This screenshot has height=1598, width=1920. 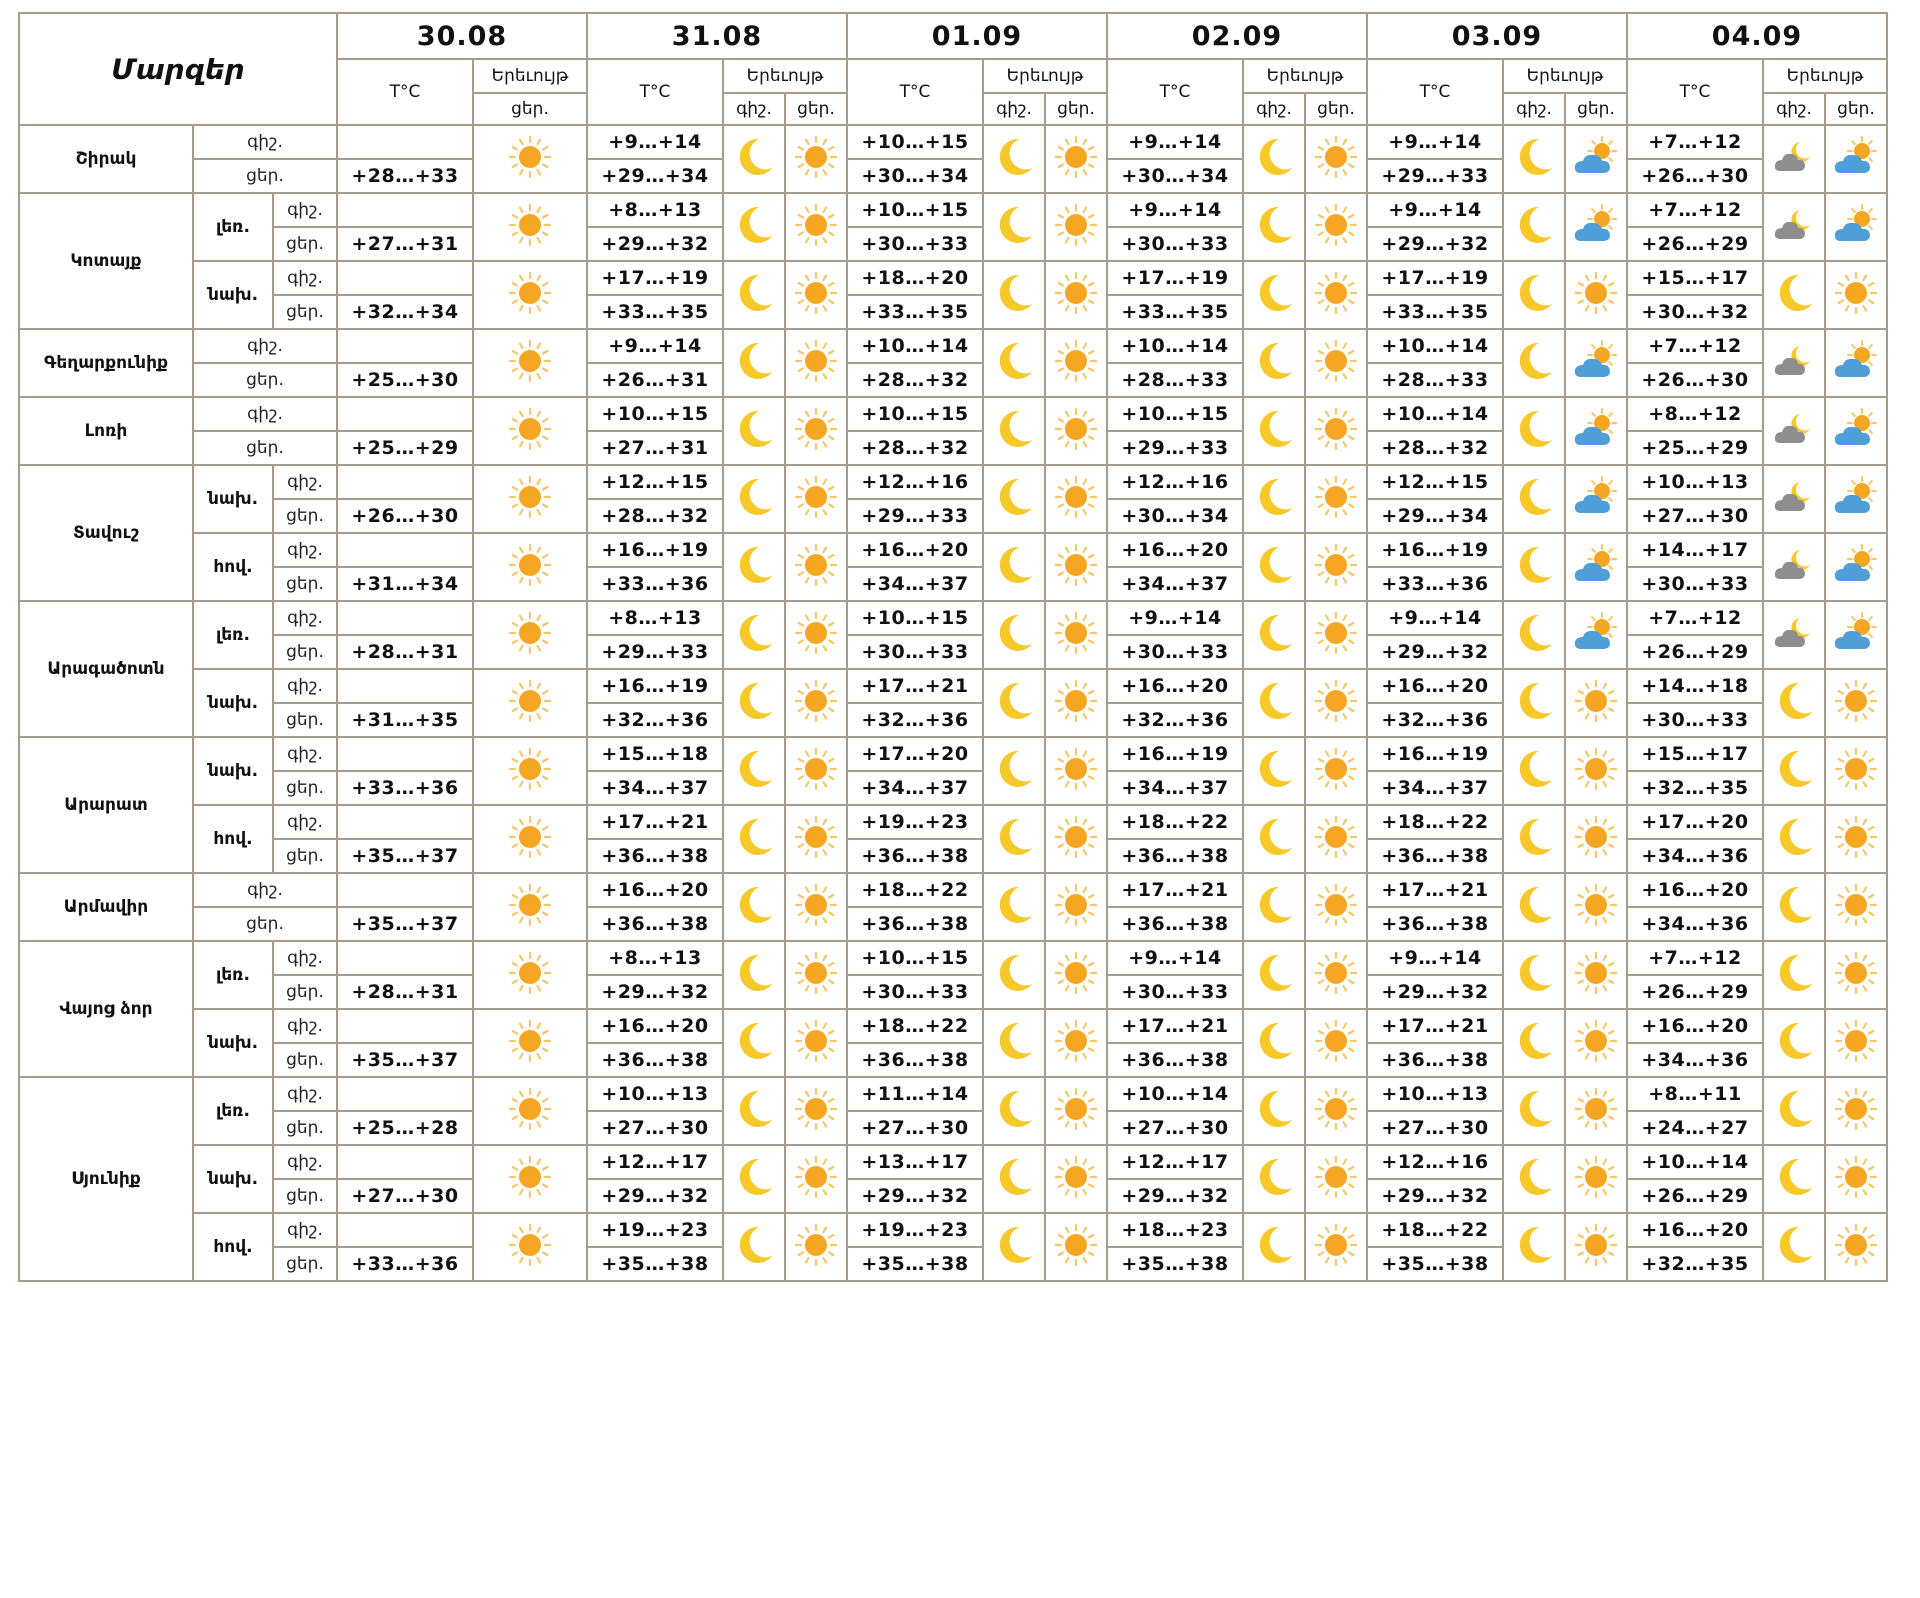 What do you see at coordinates (106, 907) in the screenshot?
I see `region-name: Արմավիր` at bounding box center [106, 907].